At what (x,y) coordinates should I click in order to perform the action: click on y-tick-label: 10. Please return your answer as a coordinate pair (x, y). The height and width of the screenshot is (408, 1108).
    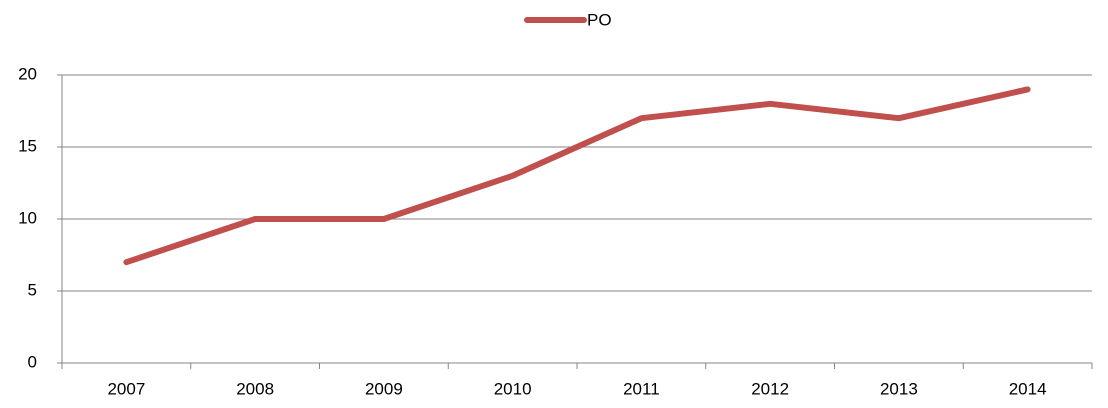
    Looking at the image, I should click on (27, 217).